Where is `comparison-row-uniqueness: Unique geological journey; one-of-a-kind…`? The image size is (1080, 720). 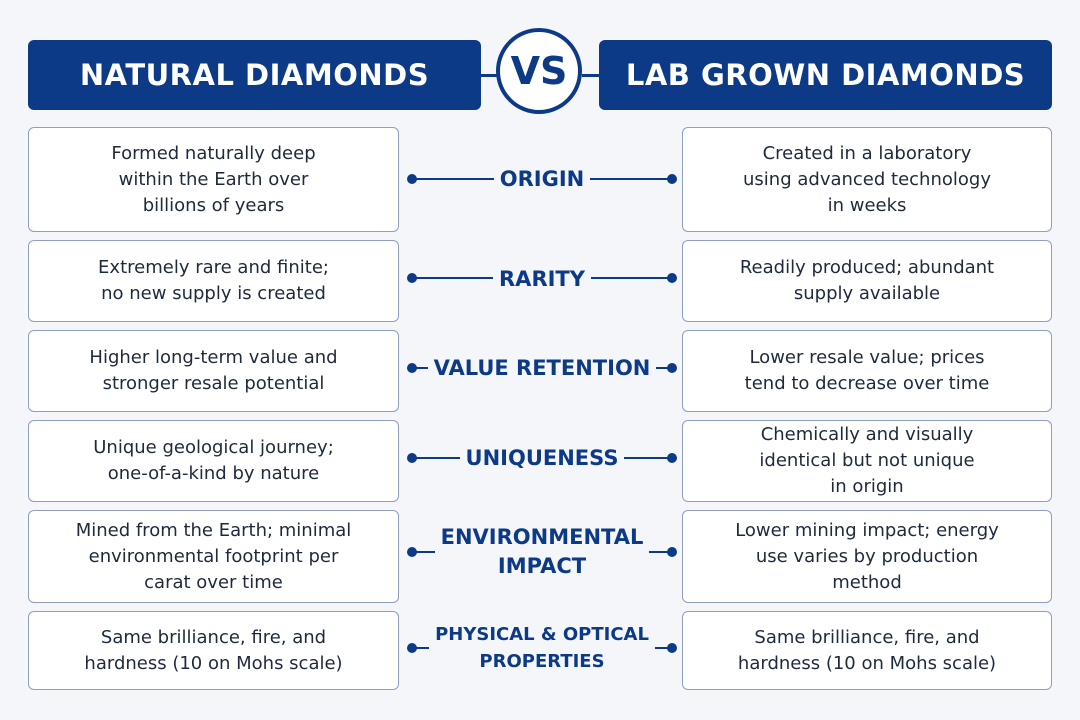 comparison-row-uniqueness: Unique geological journey; one-of-a-kind… is located at coordinates (540, 461).